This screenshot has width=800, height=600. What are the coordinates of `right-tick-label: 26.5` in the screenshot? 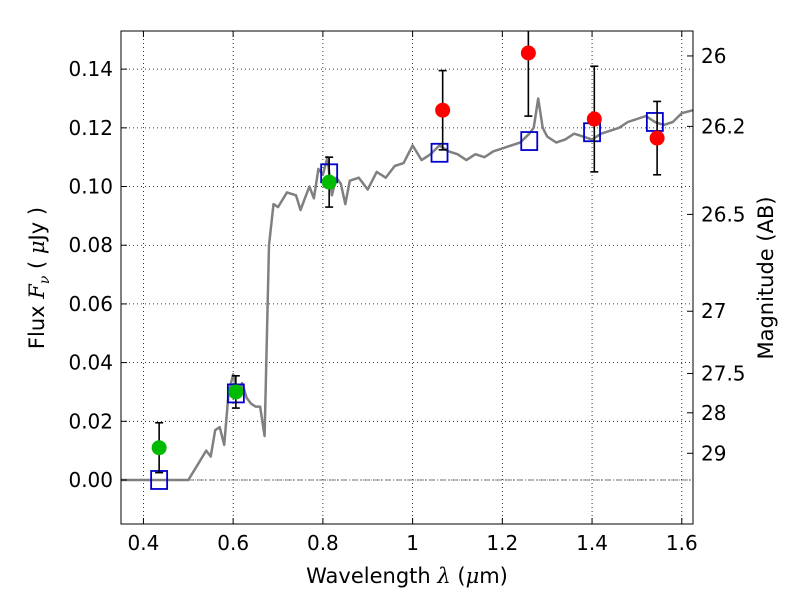 It's located at (723, 214).